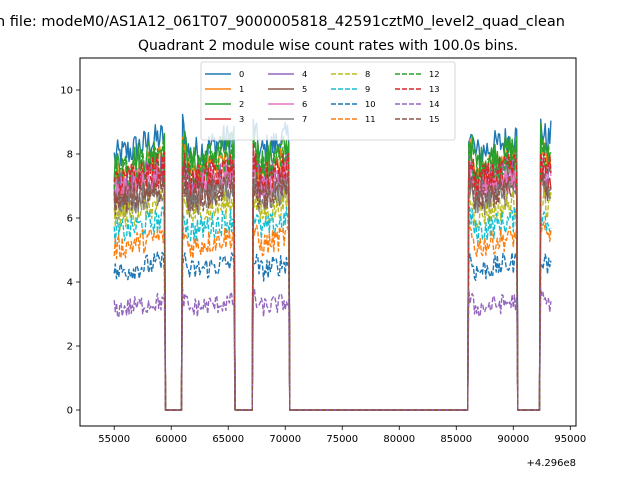 The height and width of the screenshot is (480, 640). What do you see at coordinates (70, 283) in the screenshot?
I see `y-tick-label: 4` at bounding box center [70, 283].